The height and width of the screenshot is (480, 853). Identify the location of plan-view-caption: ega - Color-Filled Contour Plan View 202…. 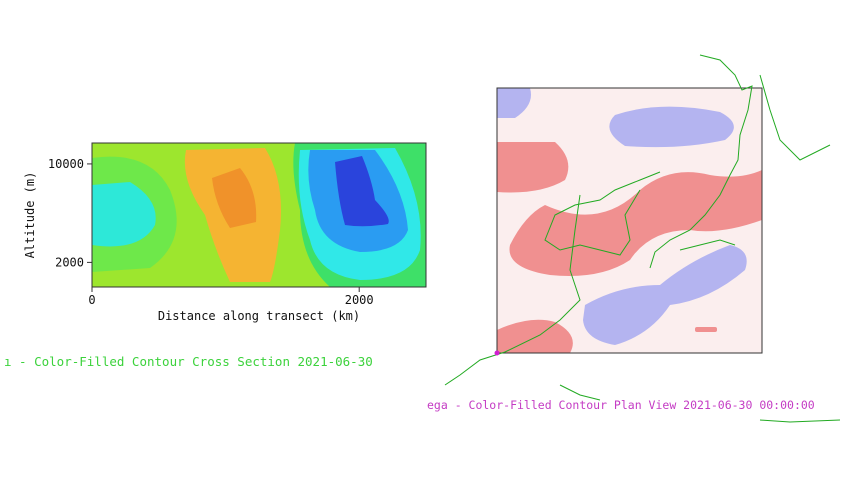
(621, 405).